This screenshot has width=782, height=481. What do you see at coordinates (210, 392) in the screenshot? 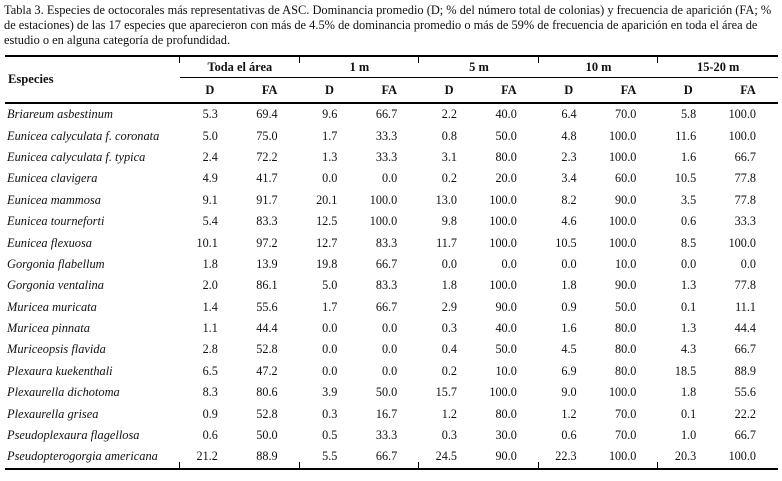
I see `dominance-value: 8.3` at bounding box center [210, 392].